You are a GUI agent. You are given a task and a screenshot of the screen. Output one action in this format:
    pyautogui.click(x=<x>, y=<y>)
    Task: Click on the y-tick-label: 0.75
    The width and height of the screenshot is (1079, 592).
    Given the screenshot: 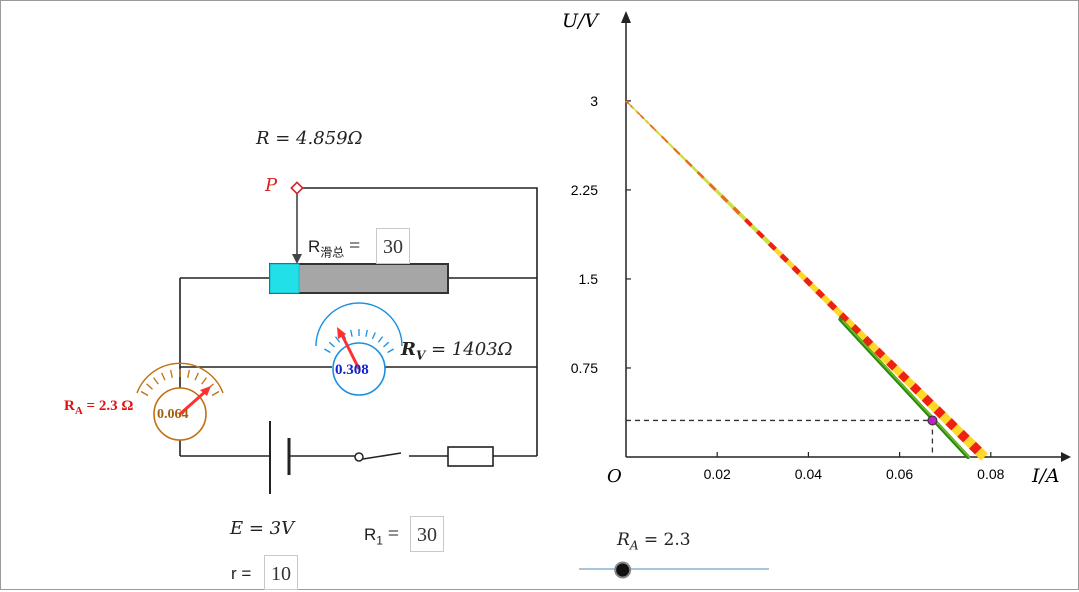 What is the action you would take?
    pyautogui.click(x=584, y=368)
    